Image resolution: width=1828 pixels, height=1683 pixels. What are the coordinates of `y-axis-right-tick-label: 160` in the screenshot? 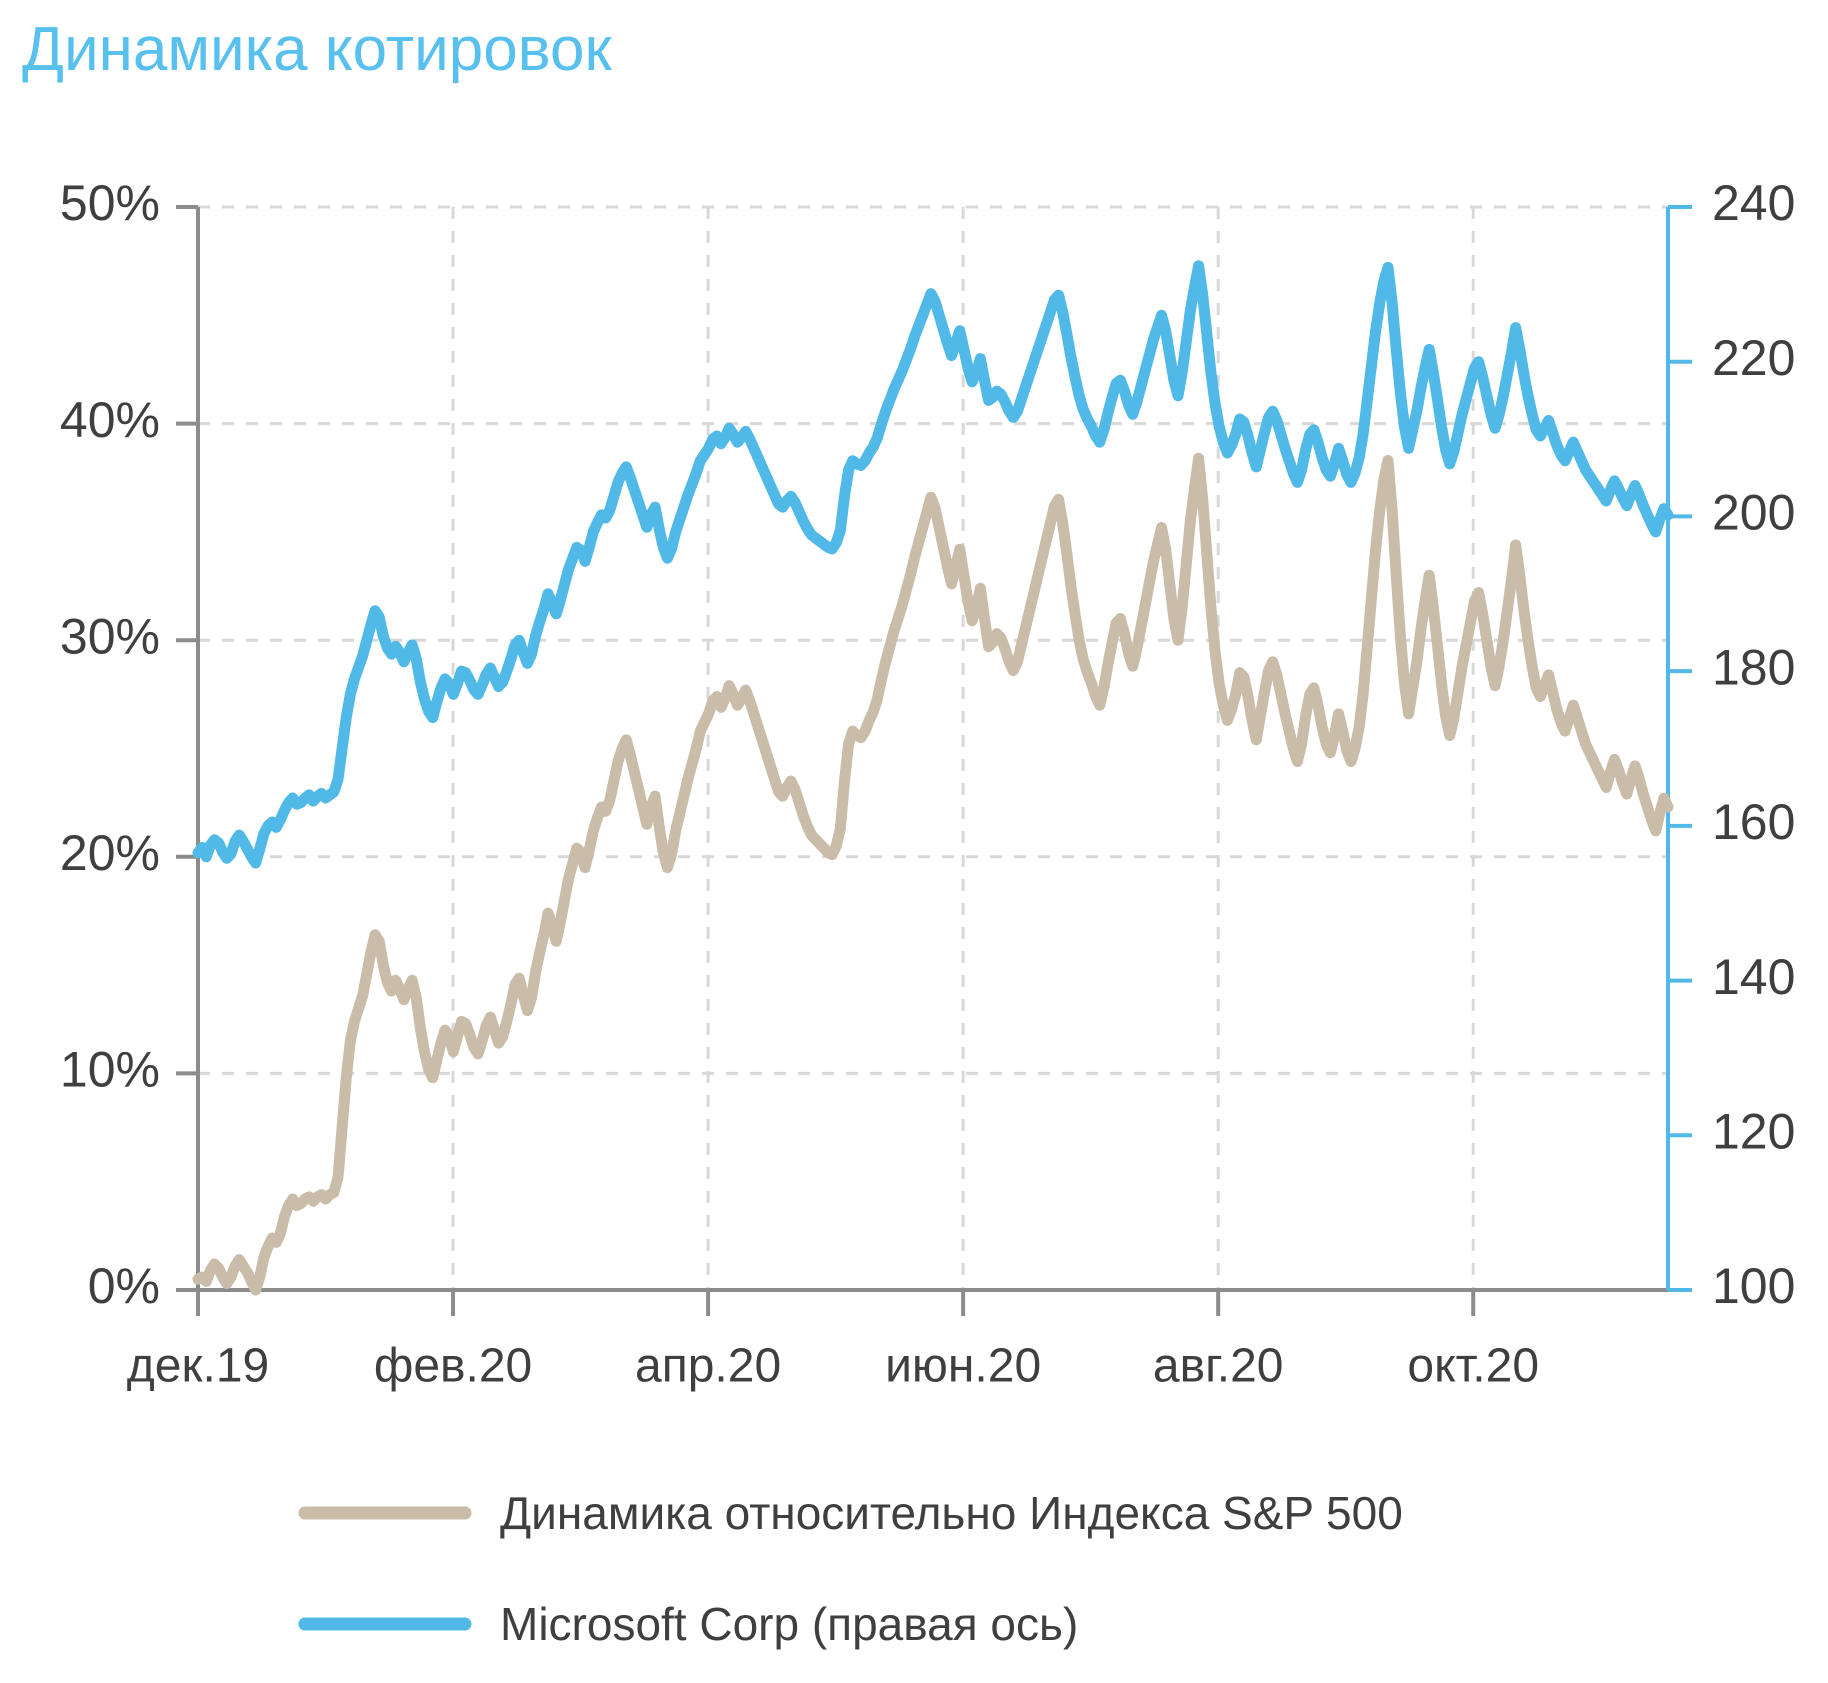 It's located at (1753, 822).